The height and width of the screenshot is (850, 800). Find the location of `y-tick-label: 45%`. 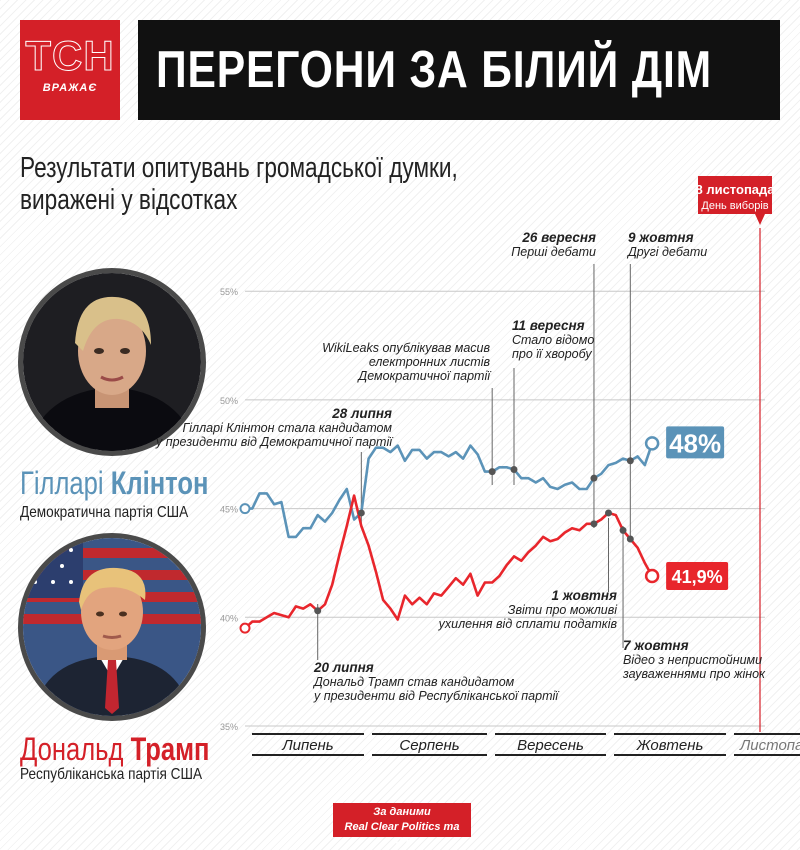

y-tick-label: 45% is located at coordinates (229, 510).